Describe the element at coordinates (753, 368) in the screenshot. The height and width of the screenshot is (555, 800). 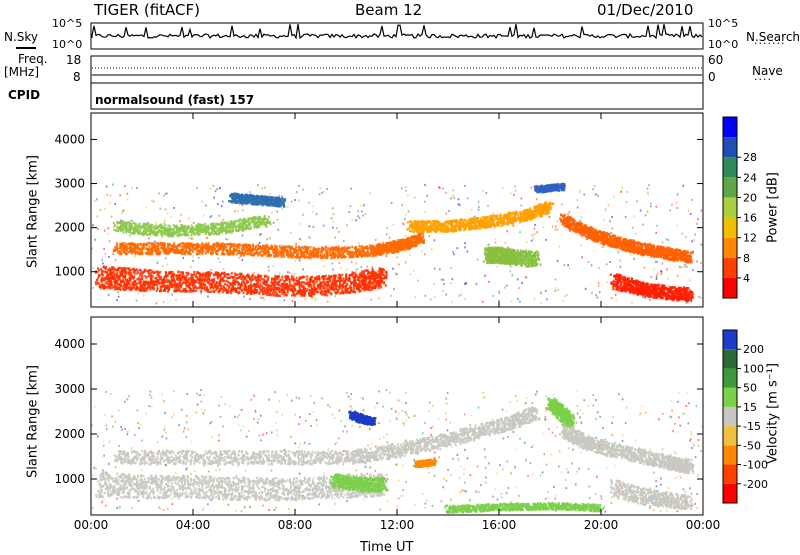
I see `colorbar-tick-label: 100` at that location.